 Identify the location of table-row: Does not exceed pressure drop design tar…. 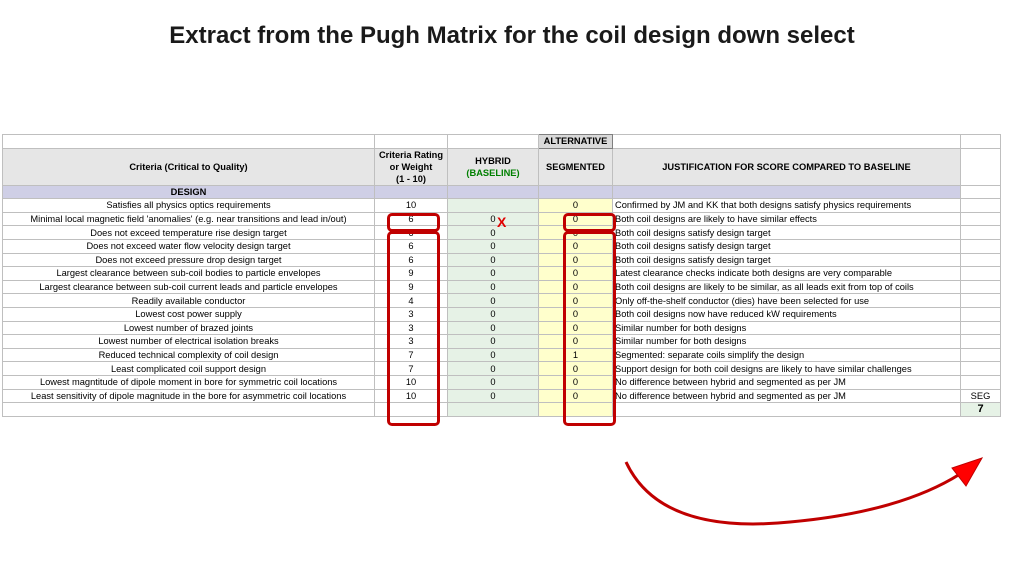
(501, 260).